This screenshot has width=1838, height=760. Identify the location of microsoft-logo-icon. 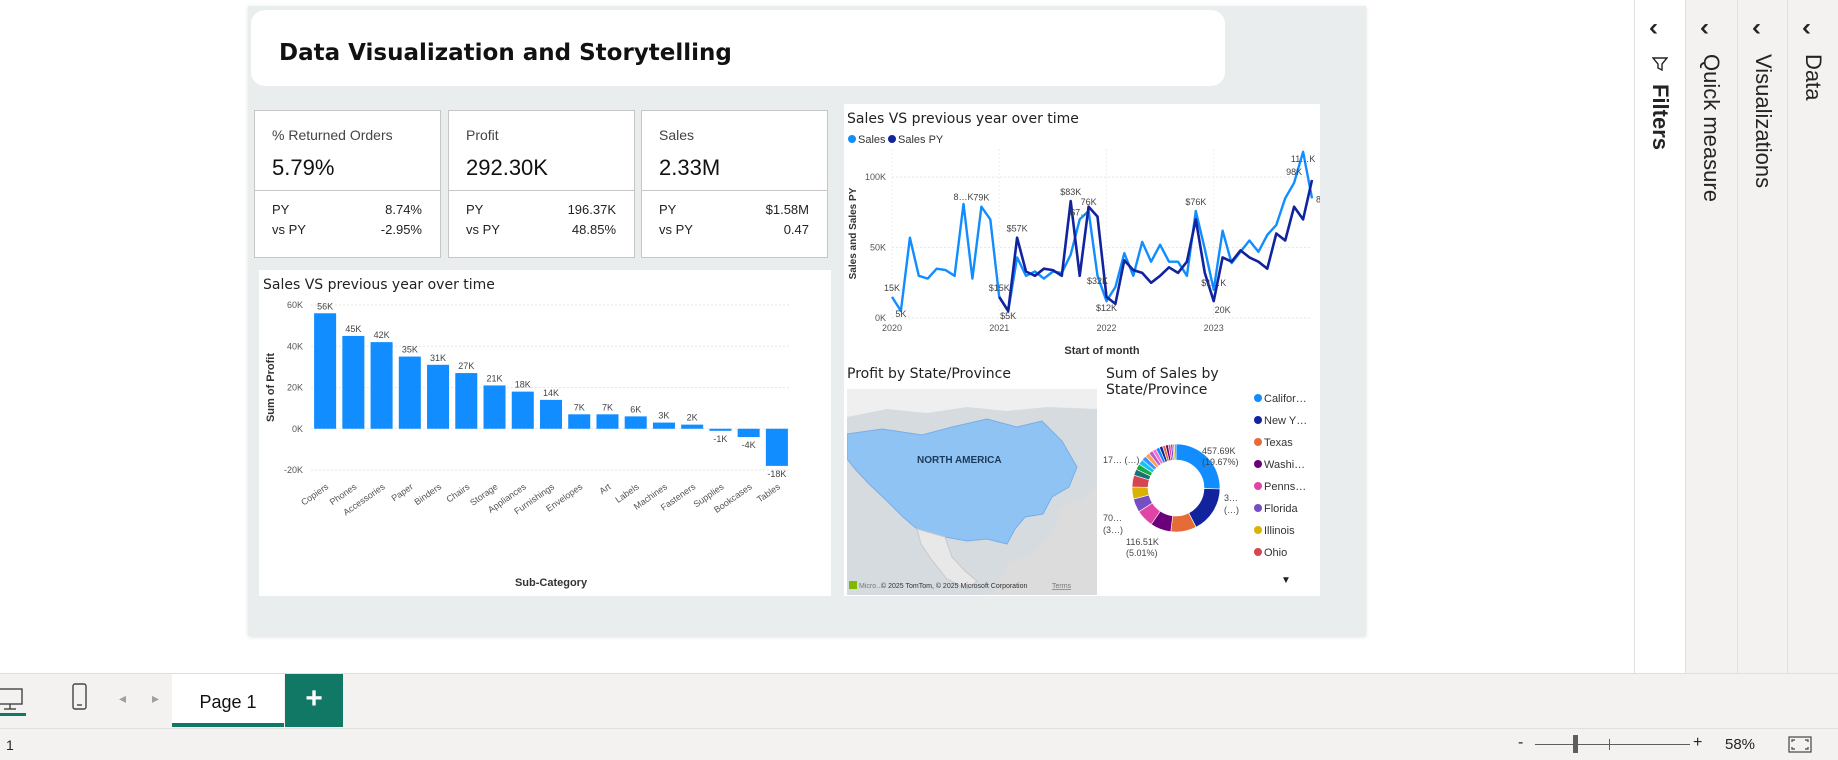
(853, 585).